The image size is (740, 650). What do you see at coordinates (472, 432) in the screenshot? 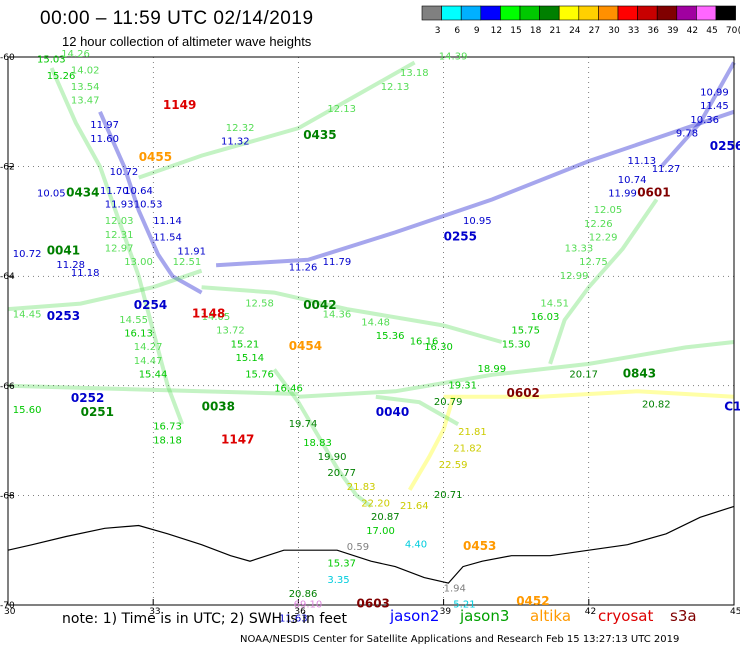
I see `wave-height-label: 21.81` at bounding box center [472, 432].